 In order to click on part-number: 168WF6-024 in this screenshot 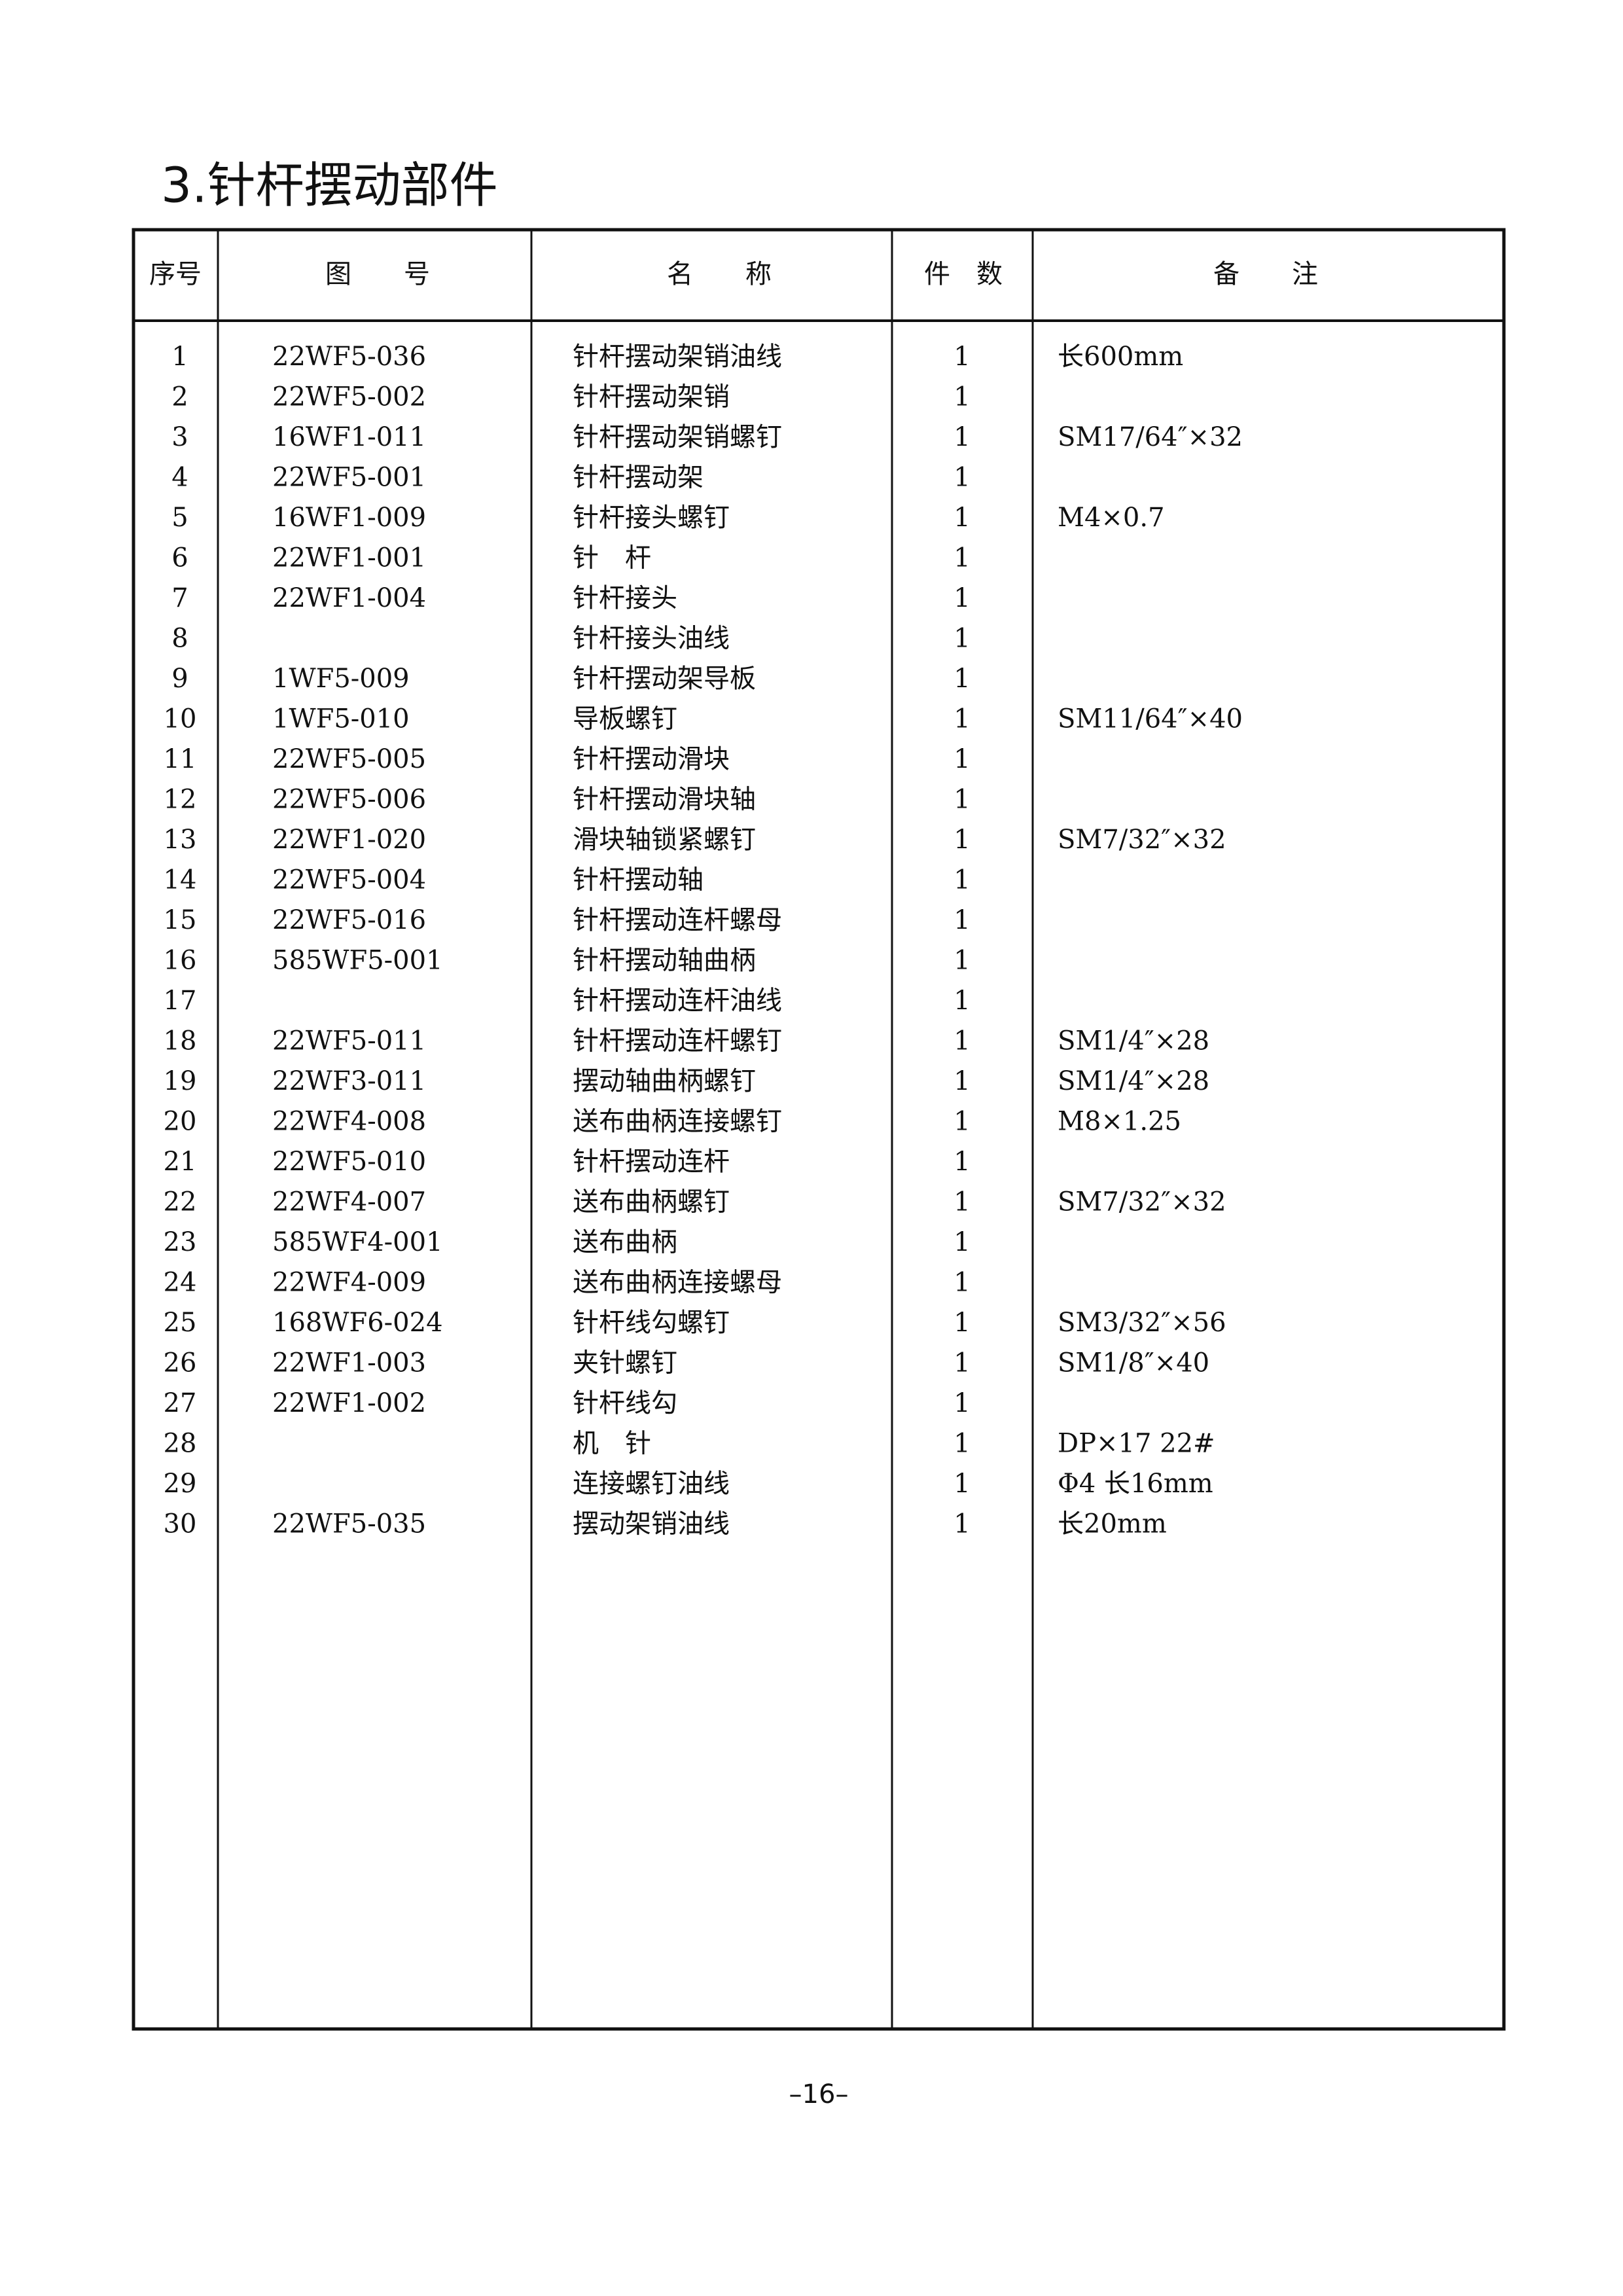, I will do `click(357, 1323)`.